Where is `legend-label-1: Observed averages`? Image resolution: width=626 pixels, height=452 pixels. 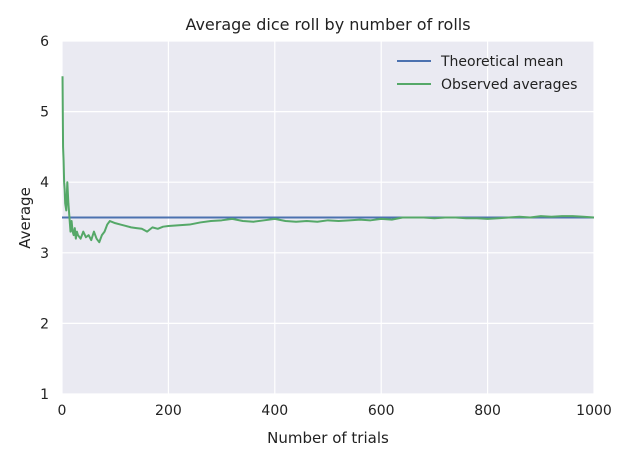
legend-label-1: Observed averages is located at coordinates (509, 85).